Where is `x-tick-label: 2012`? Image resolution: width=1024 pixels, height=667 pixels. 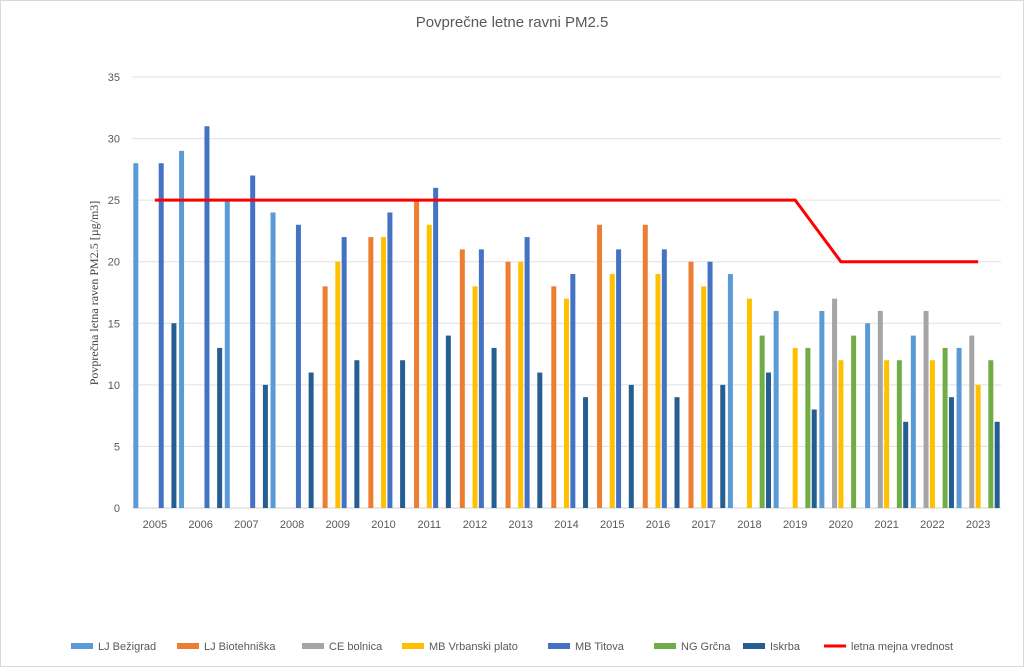
x-tick-label: 2012 is located at coordinates (475, 525).